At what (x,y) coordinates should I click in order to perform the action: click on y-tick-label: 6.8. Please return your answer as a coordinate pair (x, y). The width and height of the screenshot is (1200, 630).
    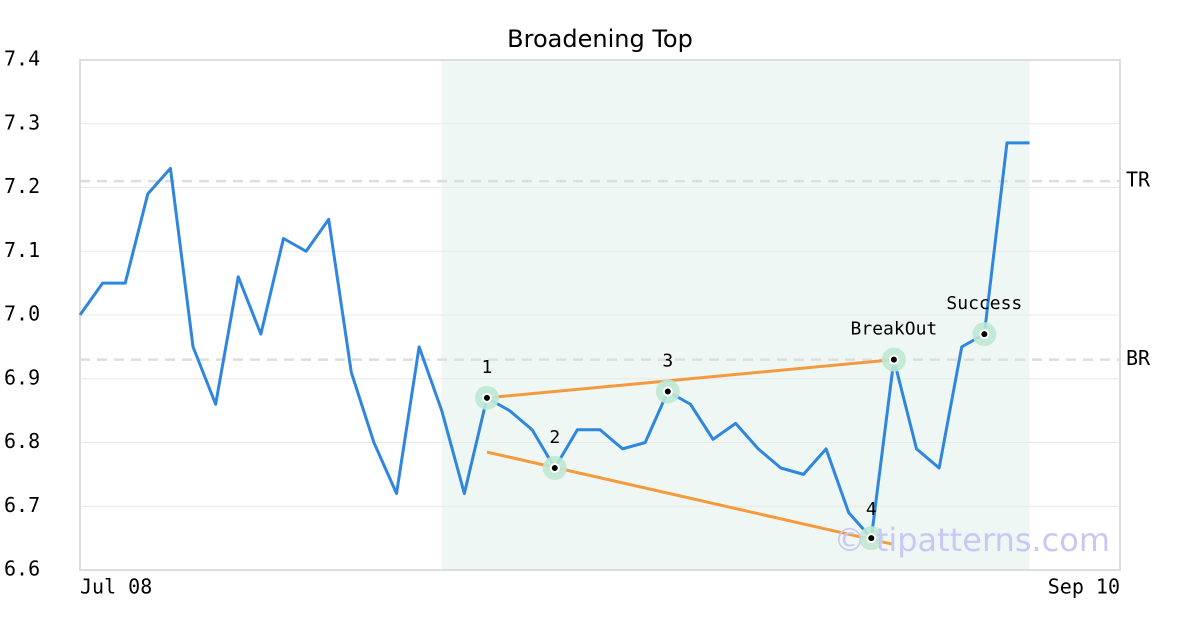
    Looking at the image, I should click on (22, 441).